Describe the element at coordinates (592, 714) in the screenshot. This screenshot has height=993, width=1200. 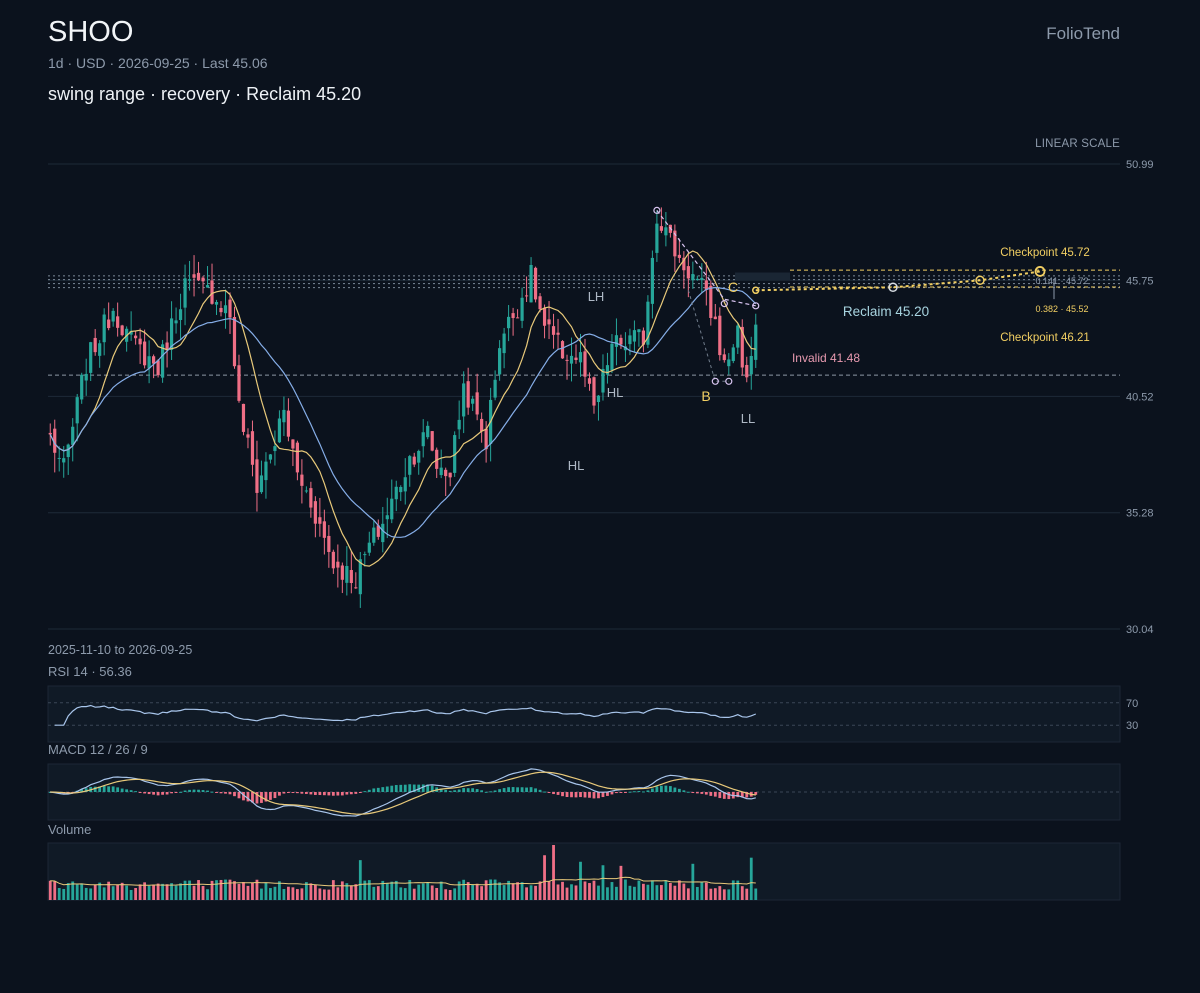
I see `rsi-panel: 70 30` at that location.